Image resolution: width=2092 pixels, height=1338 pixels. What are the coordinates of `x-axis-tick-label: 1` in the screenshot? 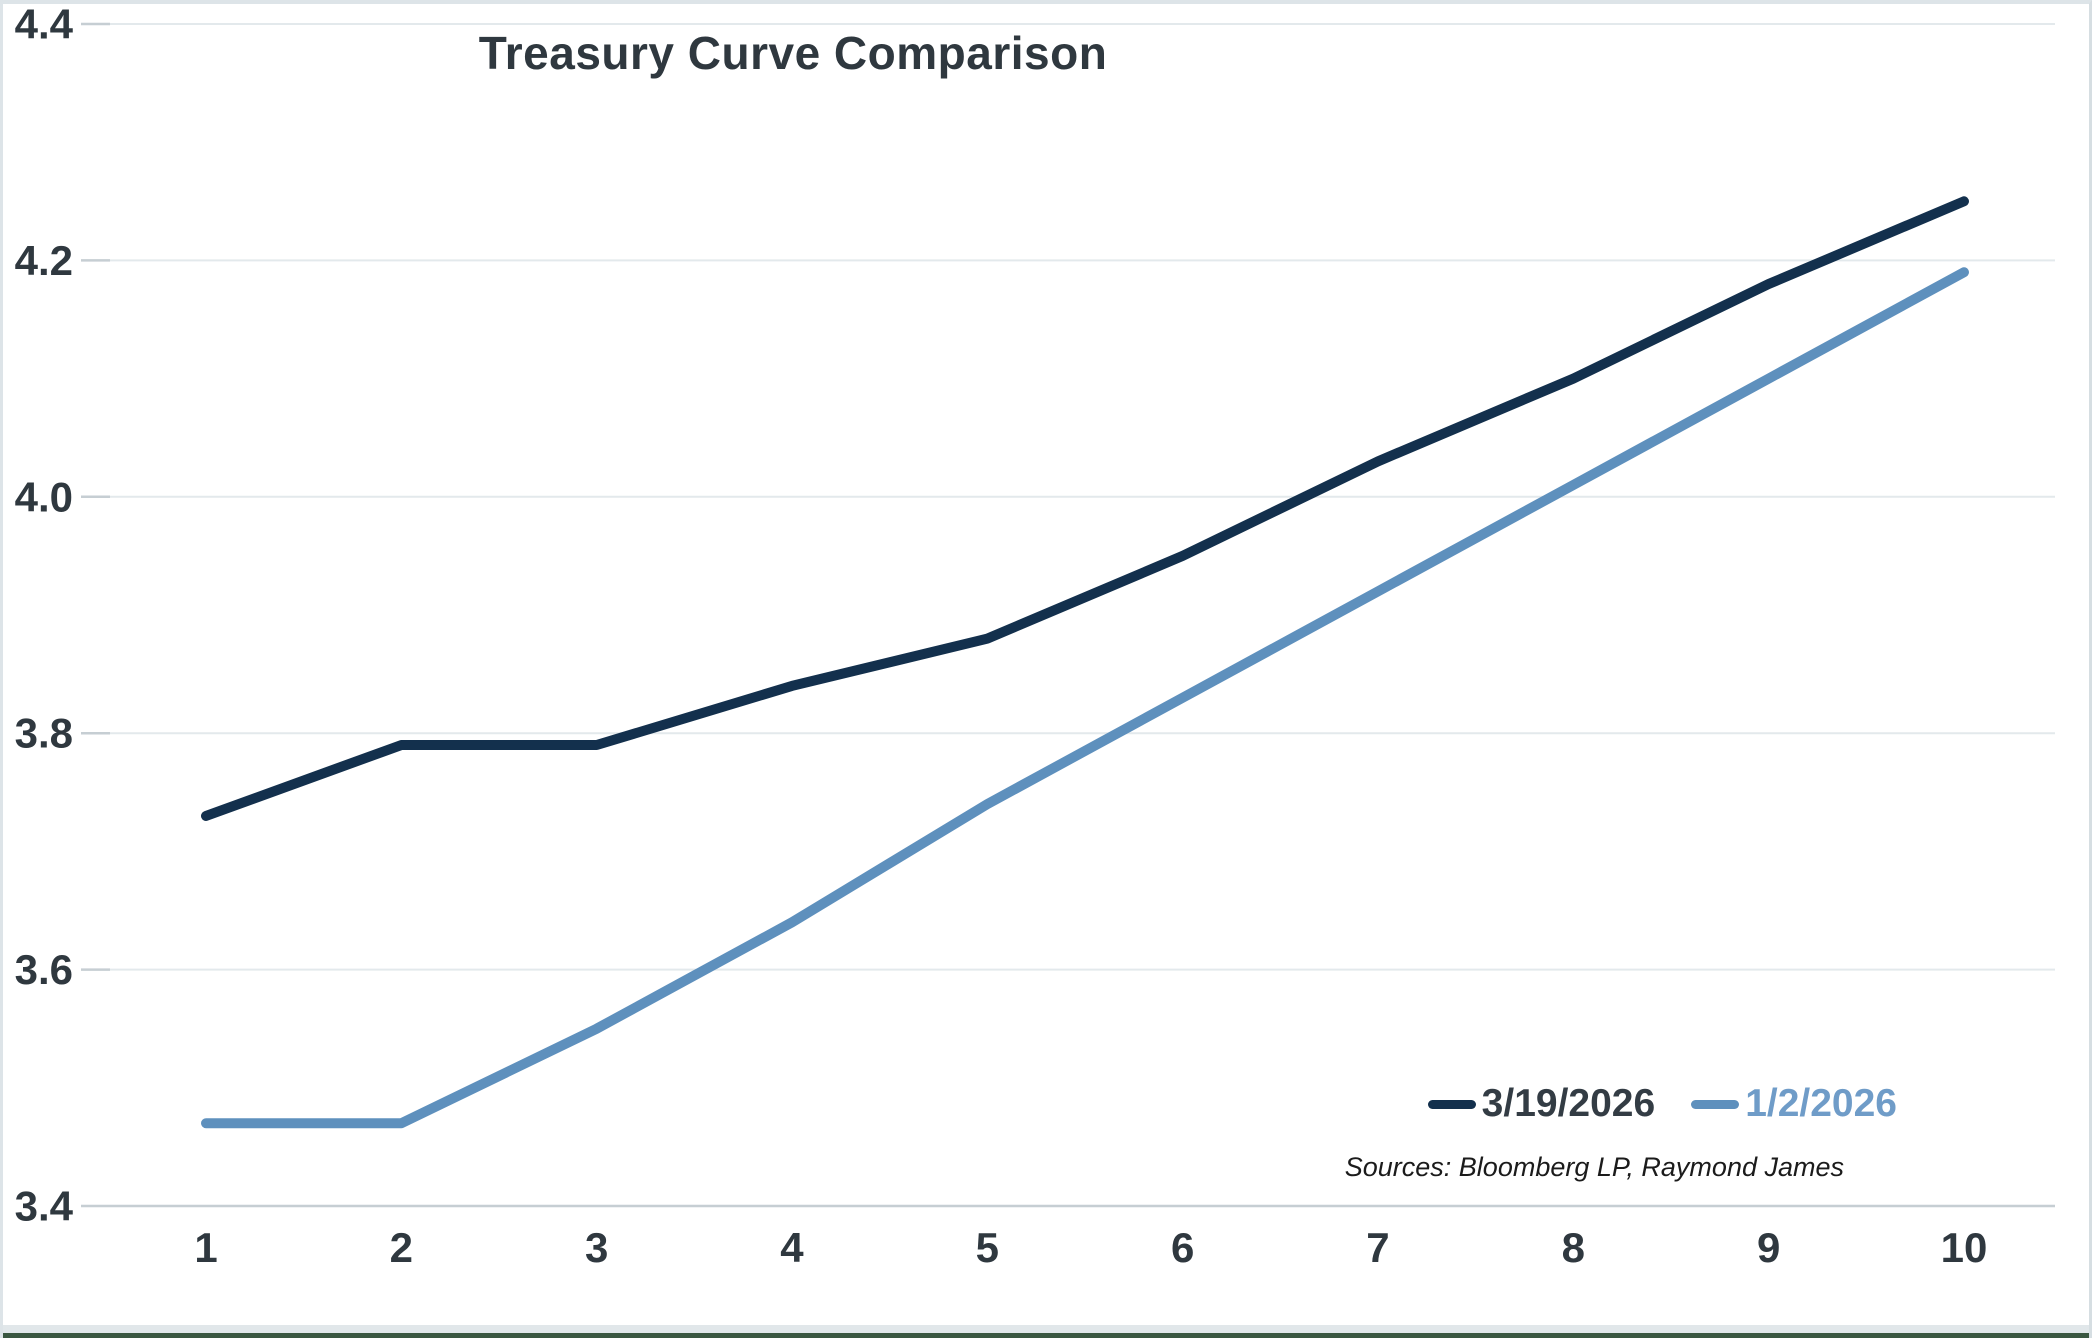 It's located at (205, 1247).